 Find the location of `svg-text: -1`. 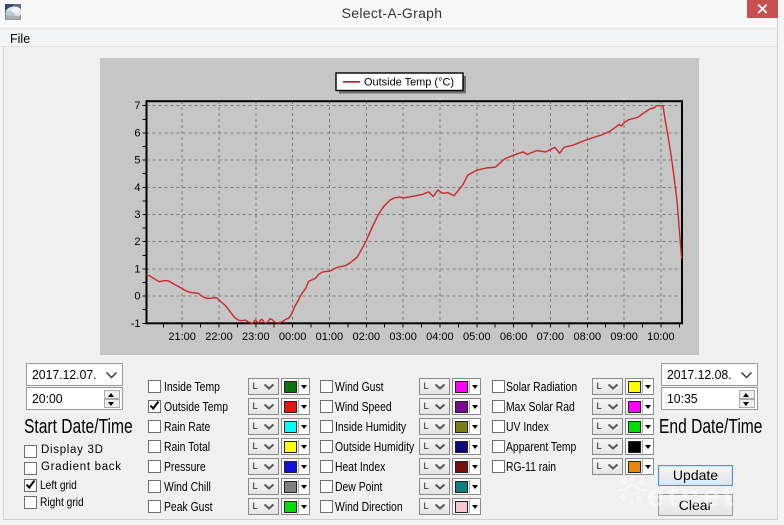

svg-text: -1 is located at coordinates (136, 324).